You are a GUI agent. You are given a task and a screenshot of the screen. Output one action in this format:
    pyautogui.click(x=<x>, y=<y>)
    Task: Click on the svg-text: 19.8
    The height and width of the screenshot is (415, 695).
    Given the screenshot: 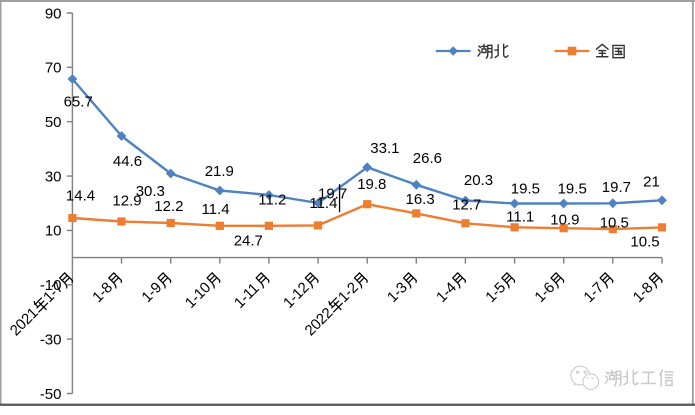 What is the action you would take?
    pyautogui.click(x=371, y=184)
    